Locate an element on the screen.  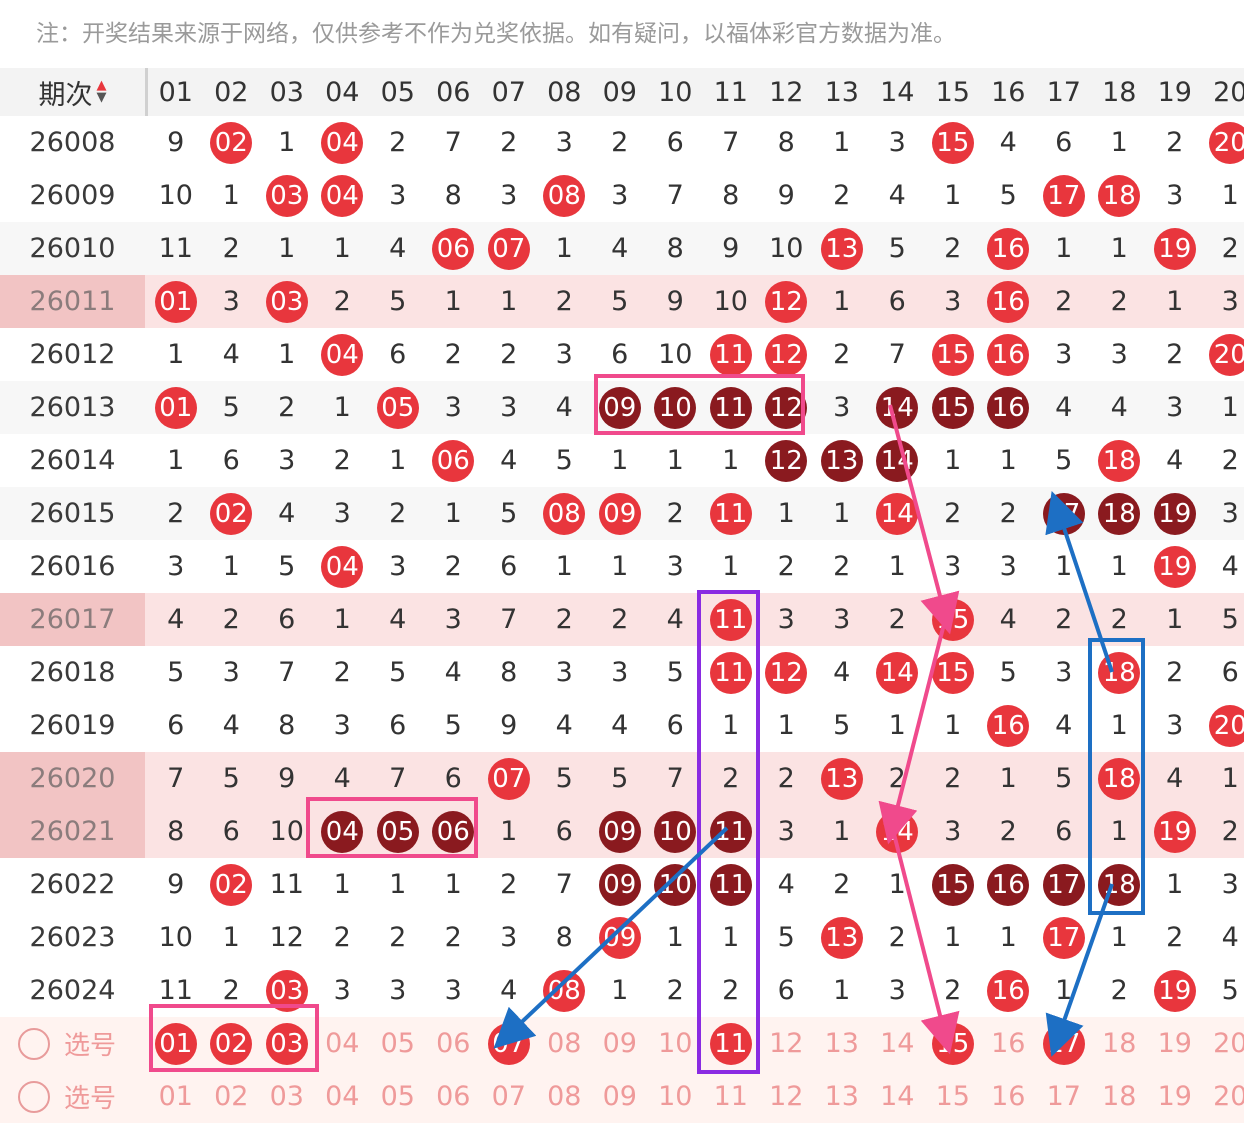
drawn-number-ball: 19 is located at coordinates (1175, 514).